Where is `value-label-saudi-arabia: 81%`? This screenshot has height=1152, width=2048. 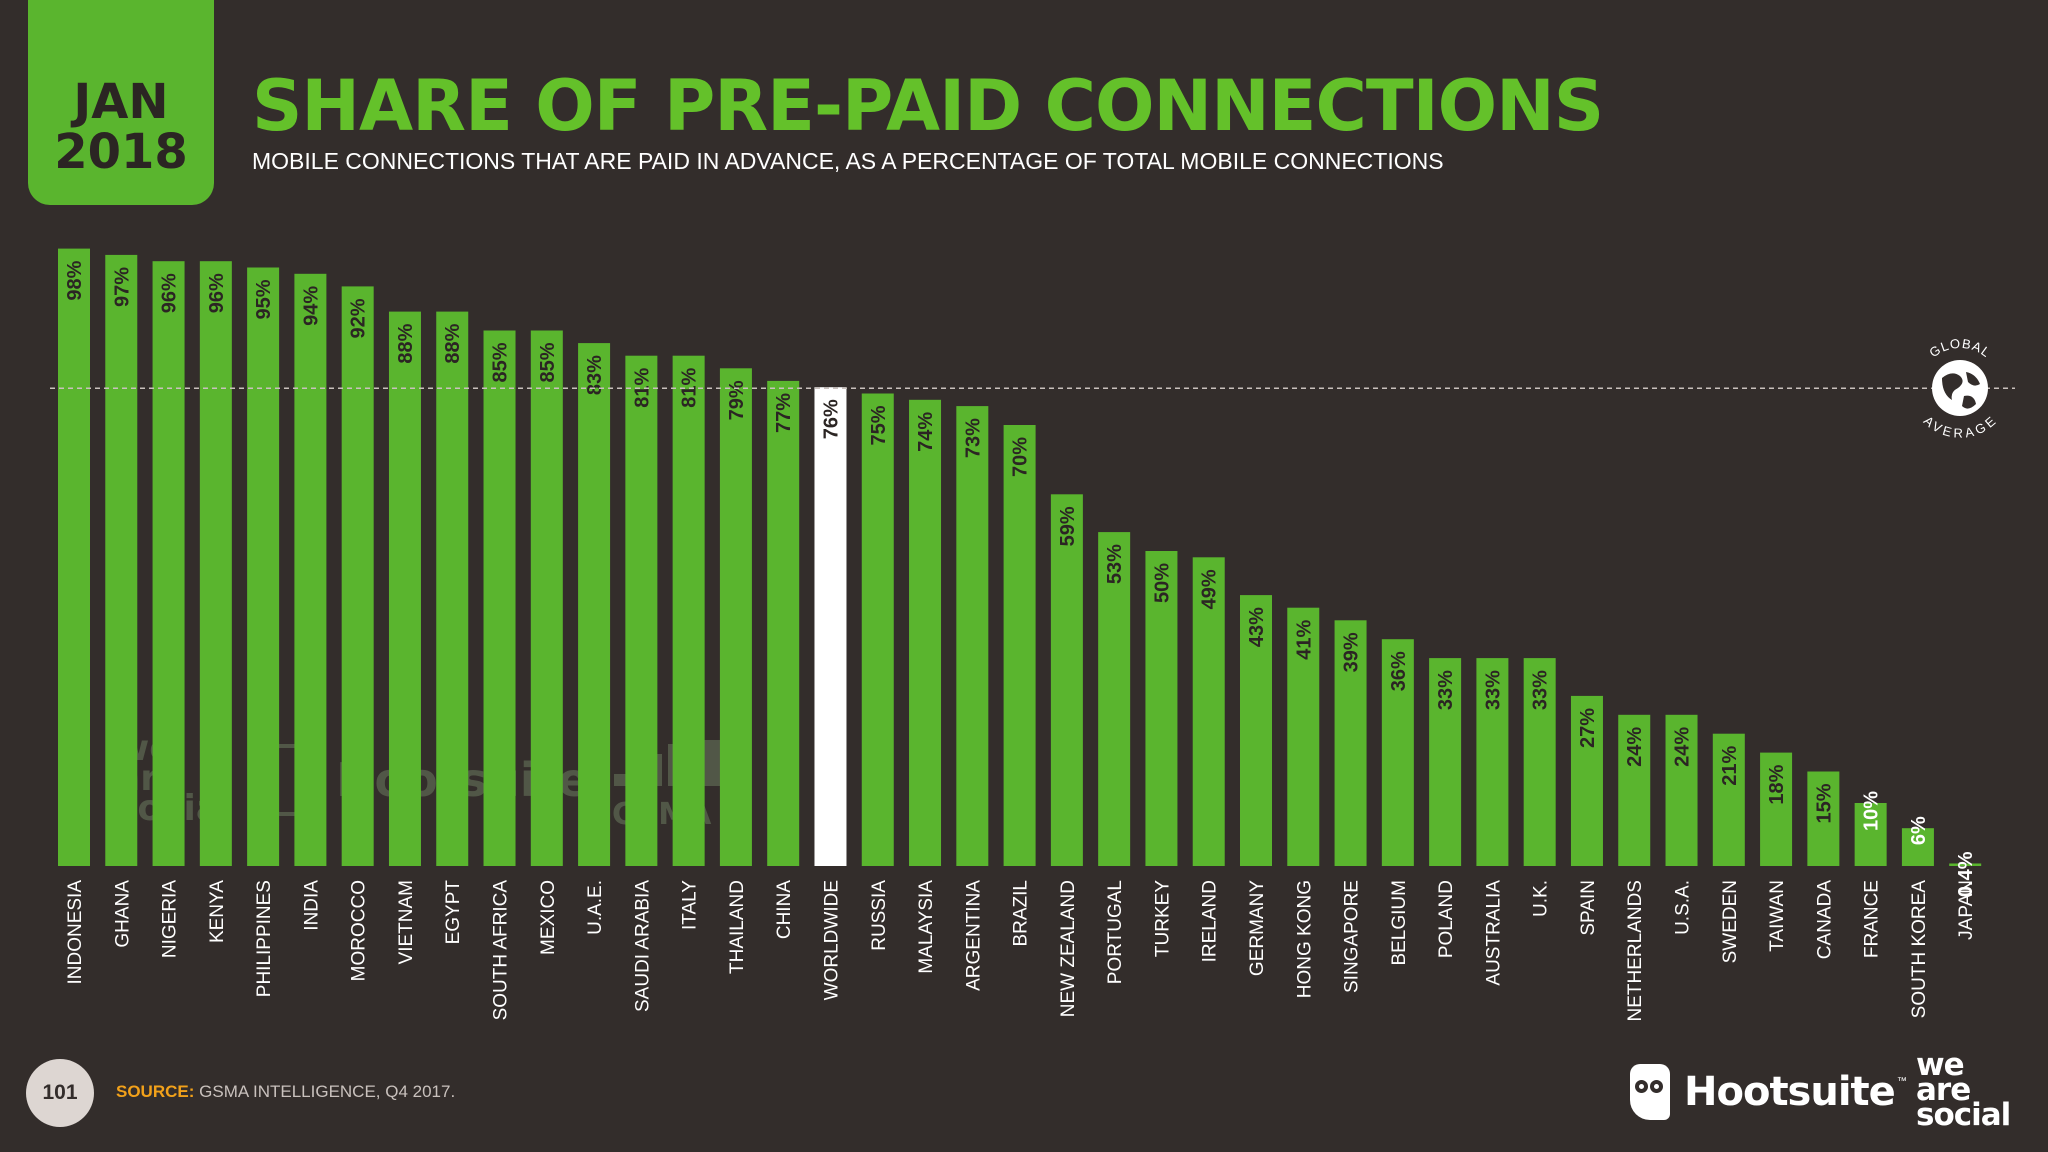 value-label-saudi-arabia: 81% is located at coordinates (642, 387).